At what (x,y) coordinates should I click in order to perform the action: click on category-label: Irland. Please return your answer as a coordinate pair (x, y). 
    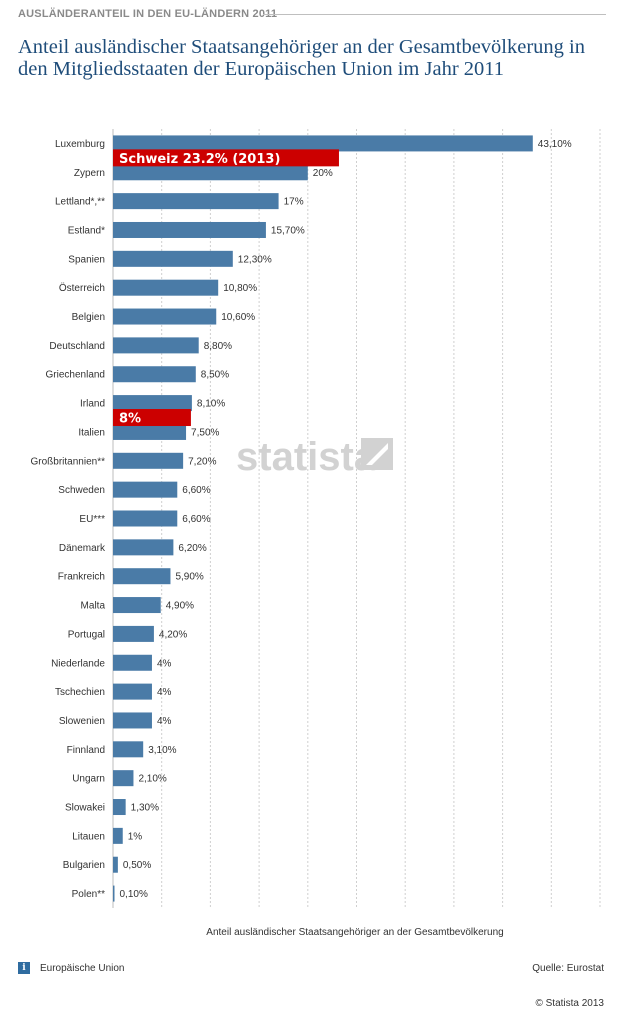
    Looking at the image, I should click on (92, 404).